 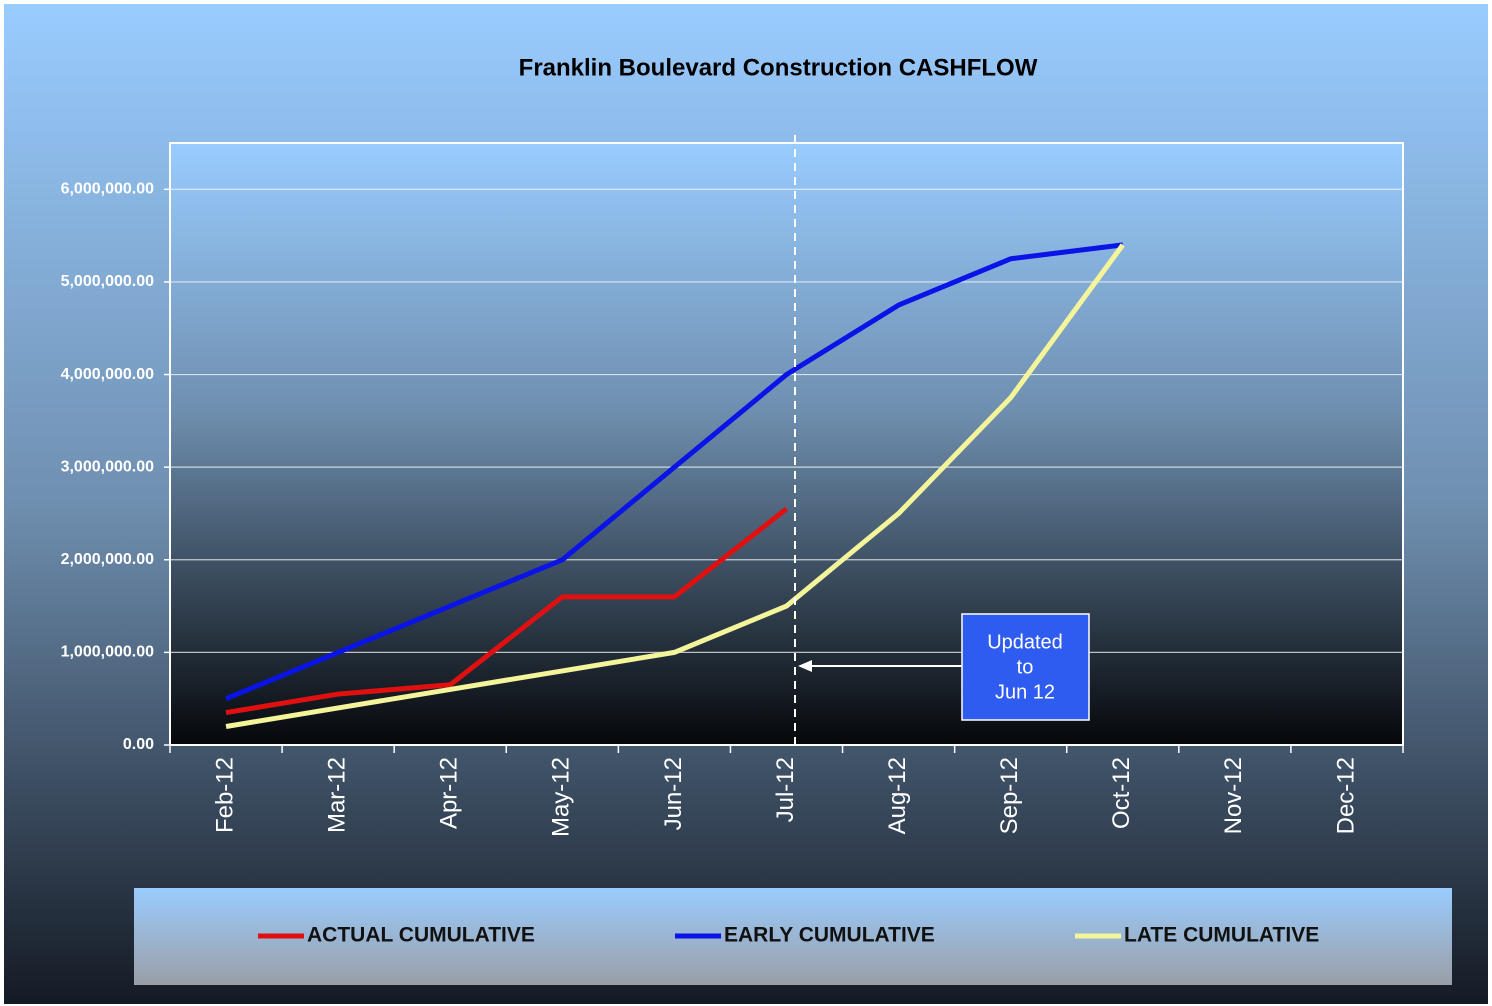 What do you see at coordinates (1121, 793) in the screenshot?
I see `x-tick-label: Oct-12` at bounding box center [1121, 793].